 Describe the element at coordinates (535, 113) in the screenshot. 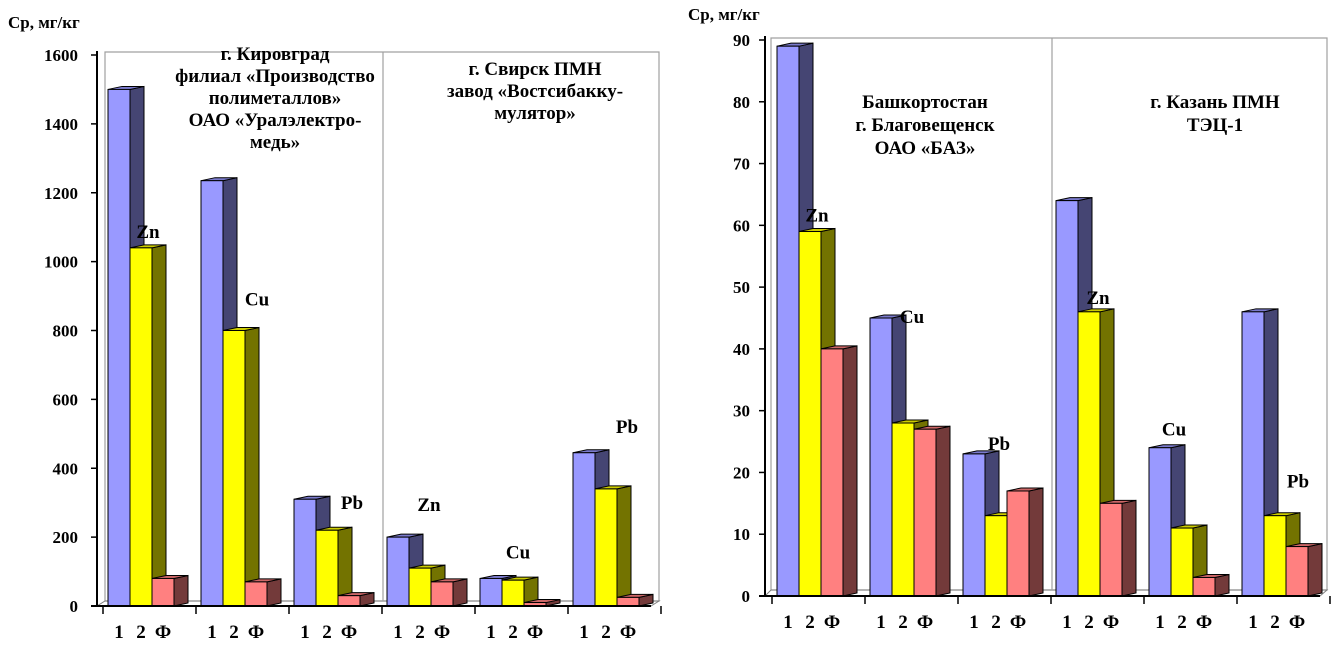

I see `site-label-line: мулятор»` at that location.